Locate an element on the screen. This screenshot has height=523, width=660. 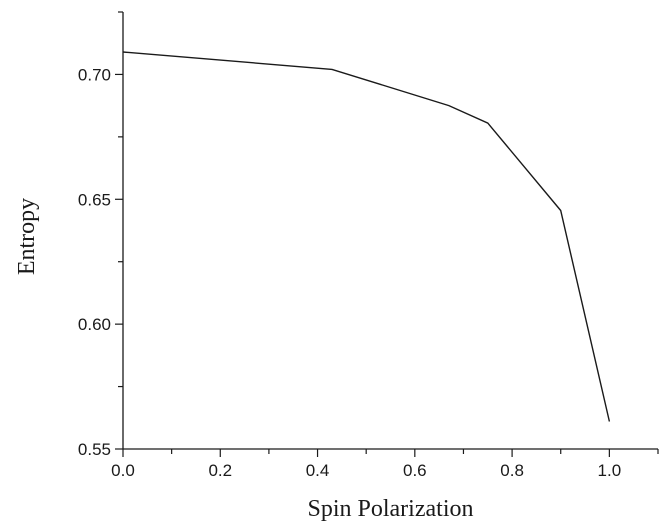
x-tick-label: 0.2 is located at coordinates (220, 470).